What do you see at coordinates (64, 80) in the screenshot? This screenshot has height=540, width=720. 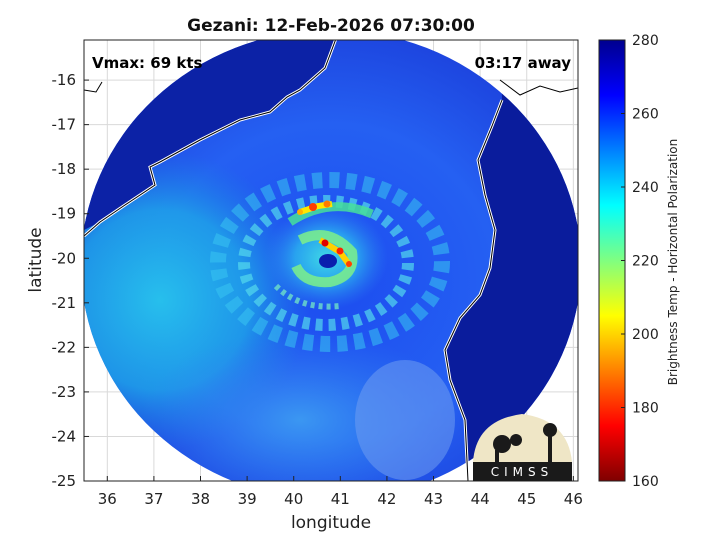 I see `y-tick-label: -16` at bounding box center [64, 80].